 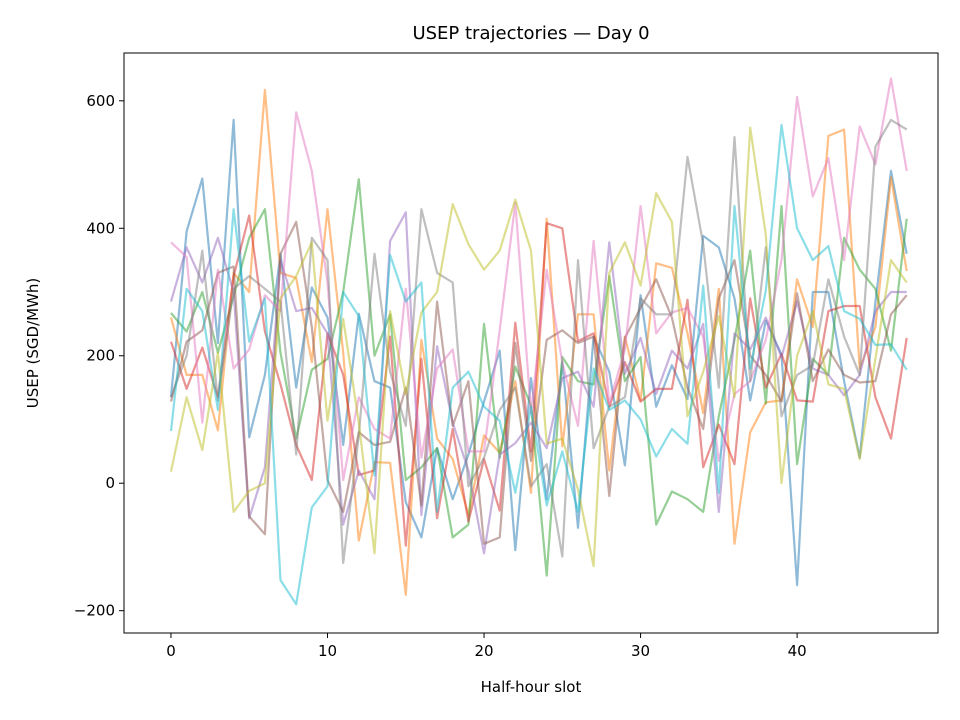 I want to click on y-axis: −200 0 200 400 600, so click(x=99, y=356).